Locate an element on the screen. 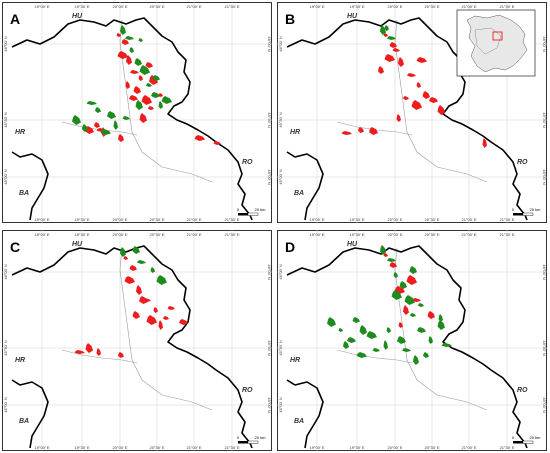  panel-label: A is located at coordinates (15, 19).